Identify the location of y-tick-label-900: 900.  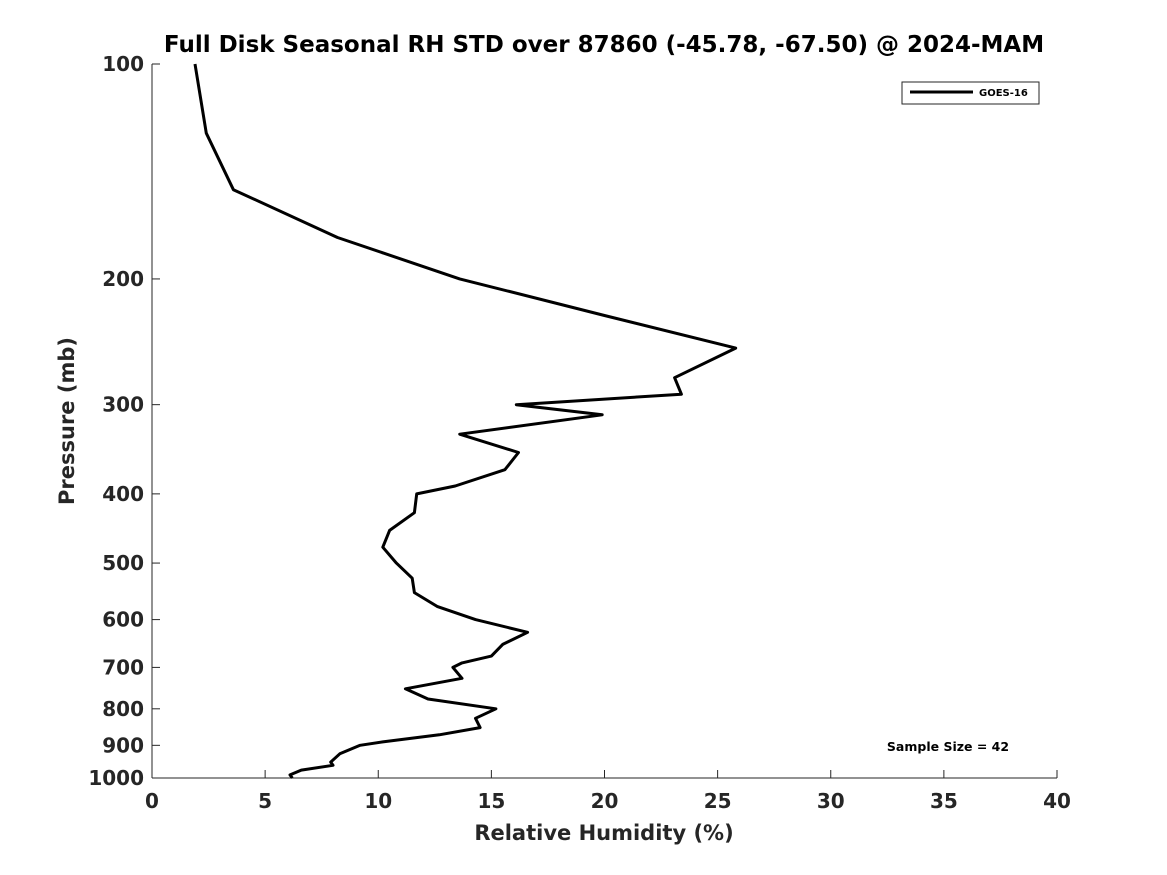
(123, 745).